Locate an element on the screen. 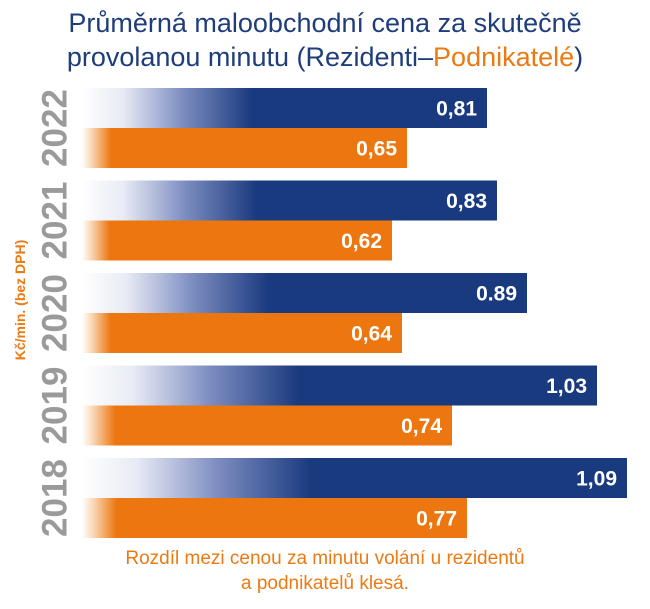  value-label-podnikatele-2018: 0,77 is located at coordinates (436, 519).